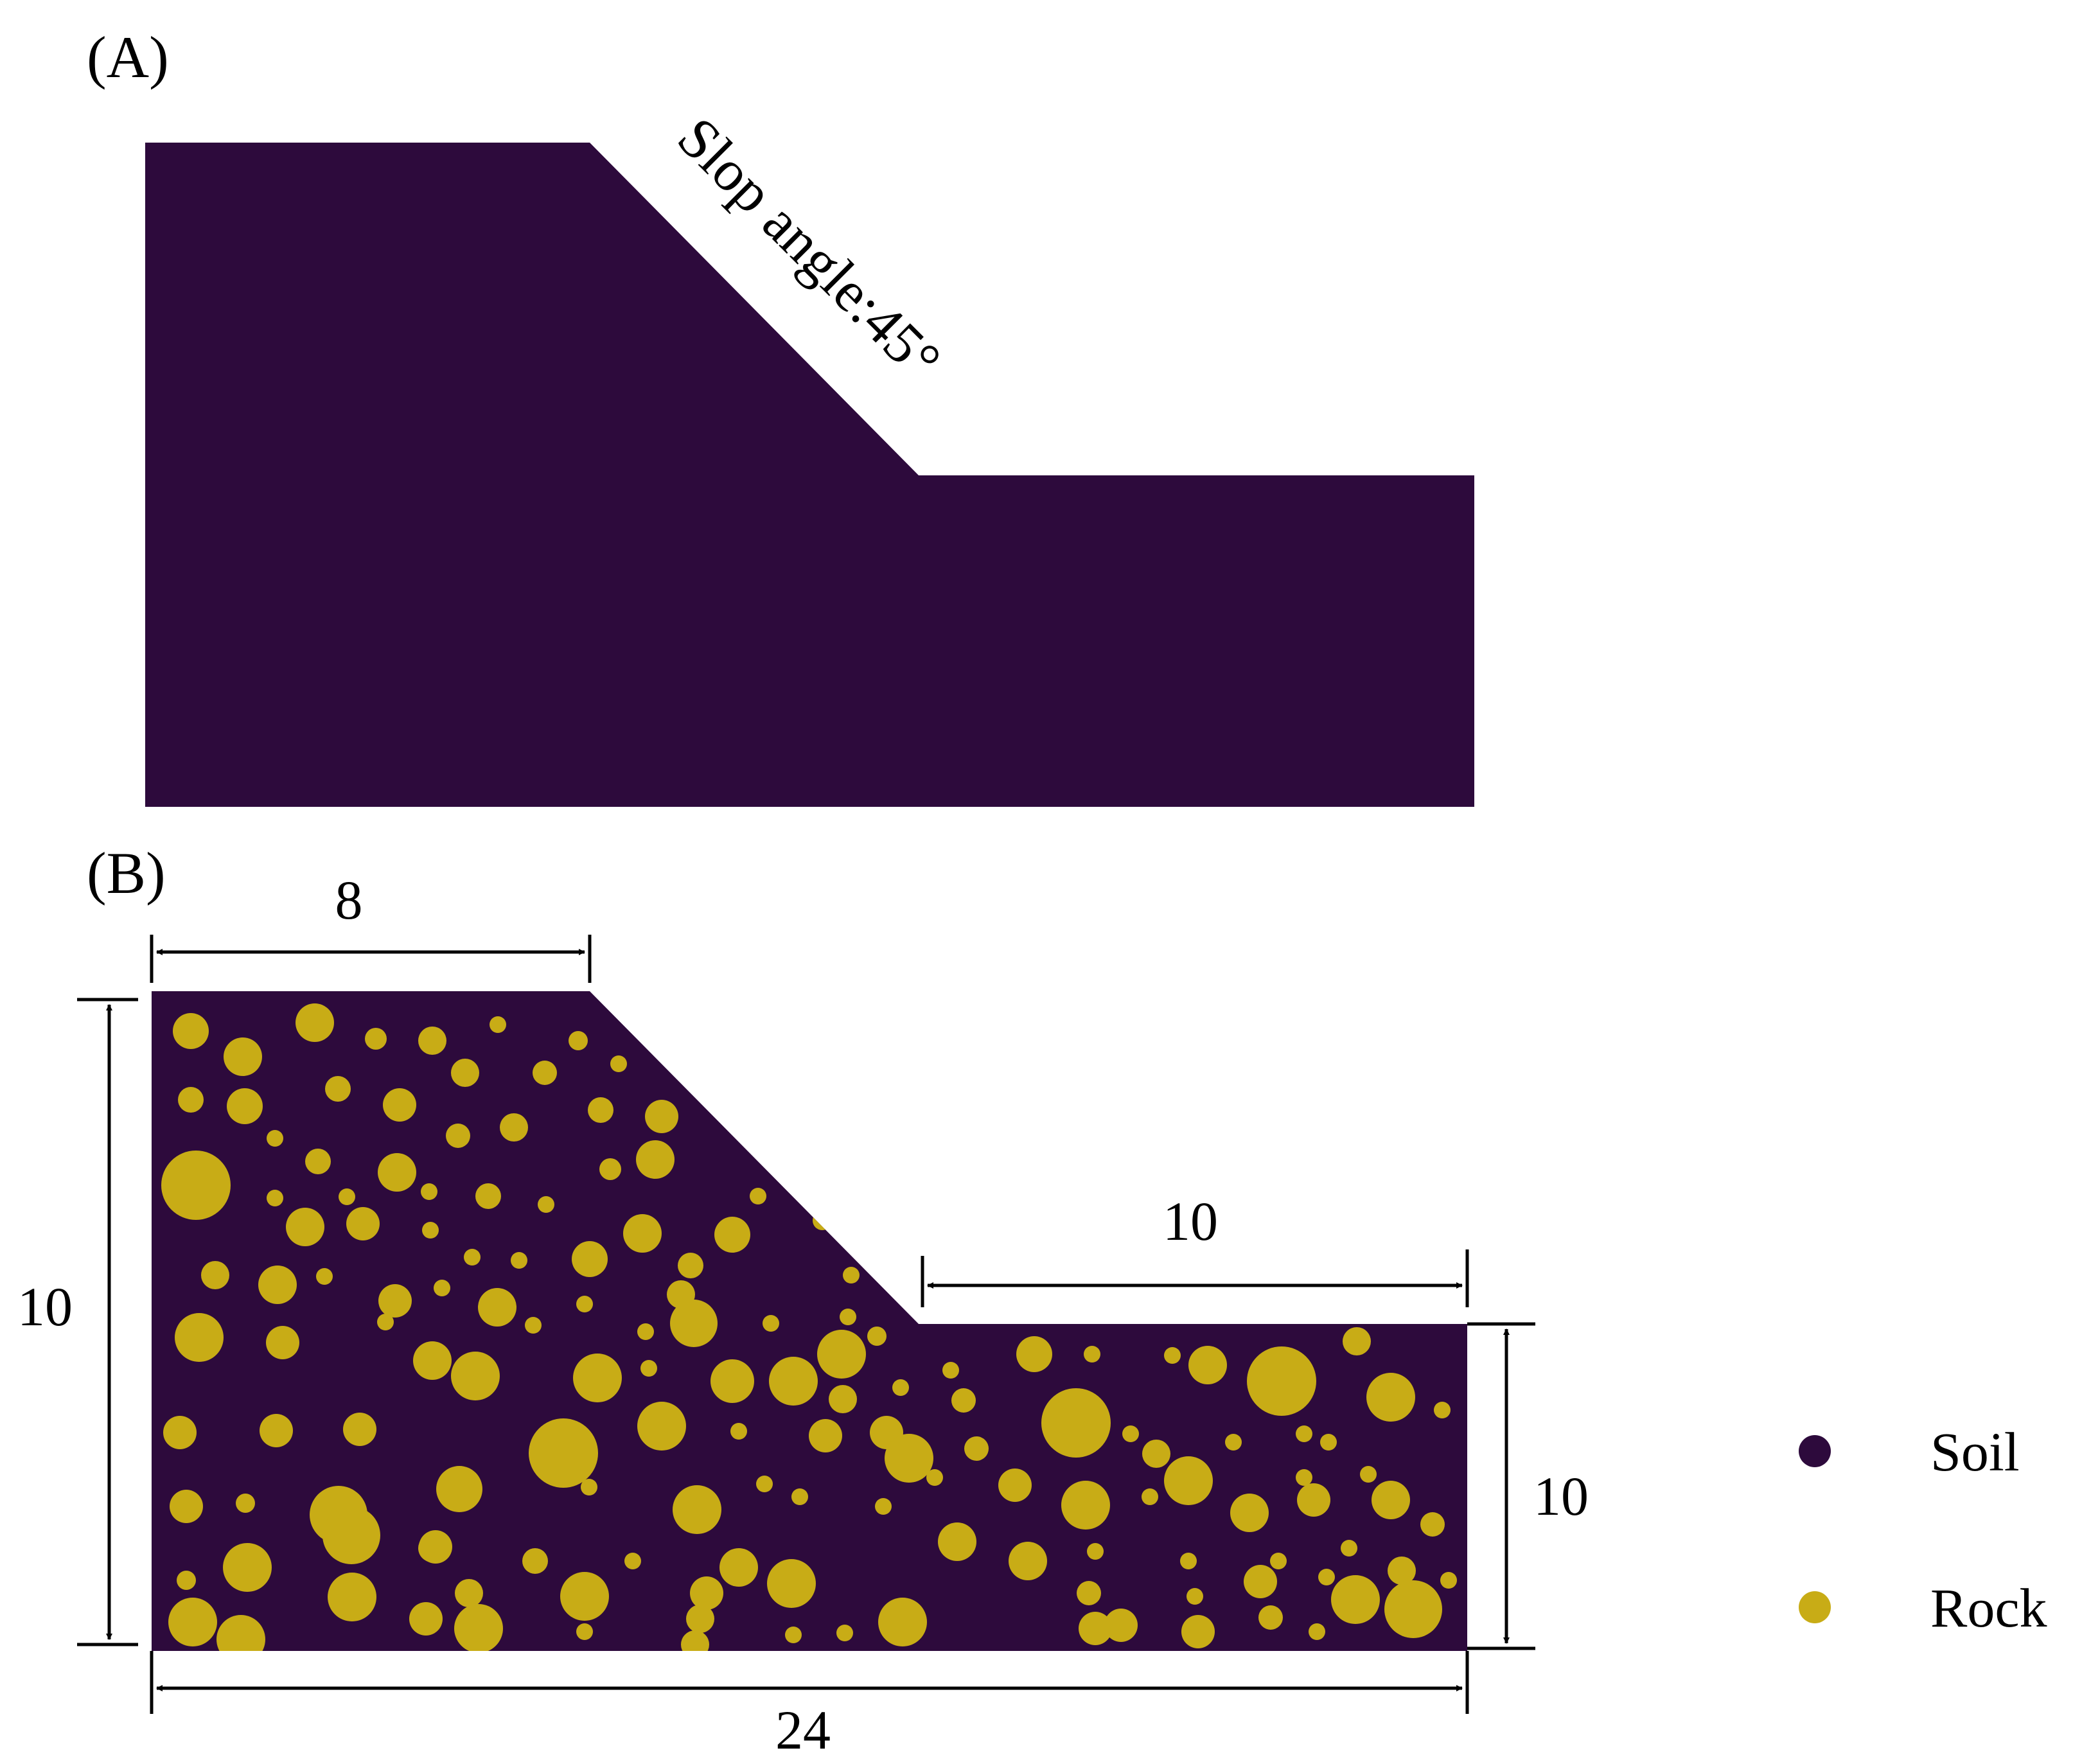 This screenshot has width=2082, height=1764. Describe the element at coordinates (45, 1306) in the screenshot. I see `dimension-left-height-label: 10` at that location.